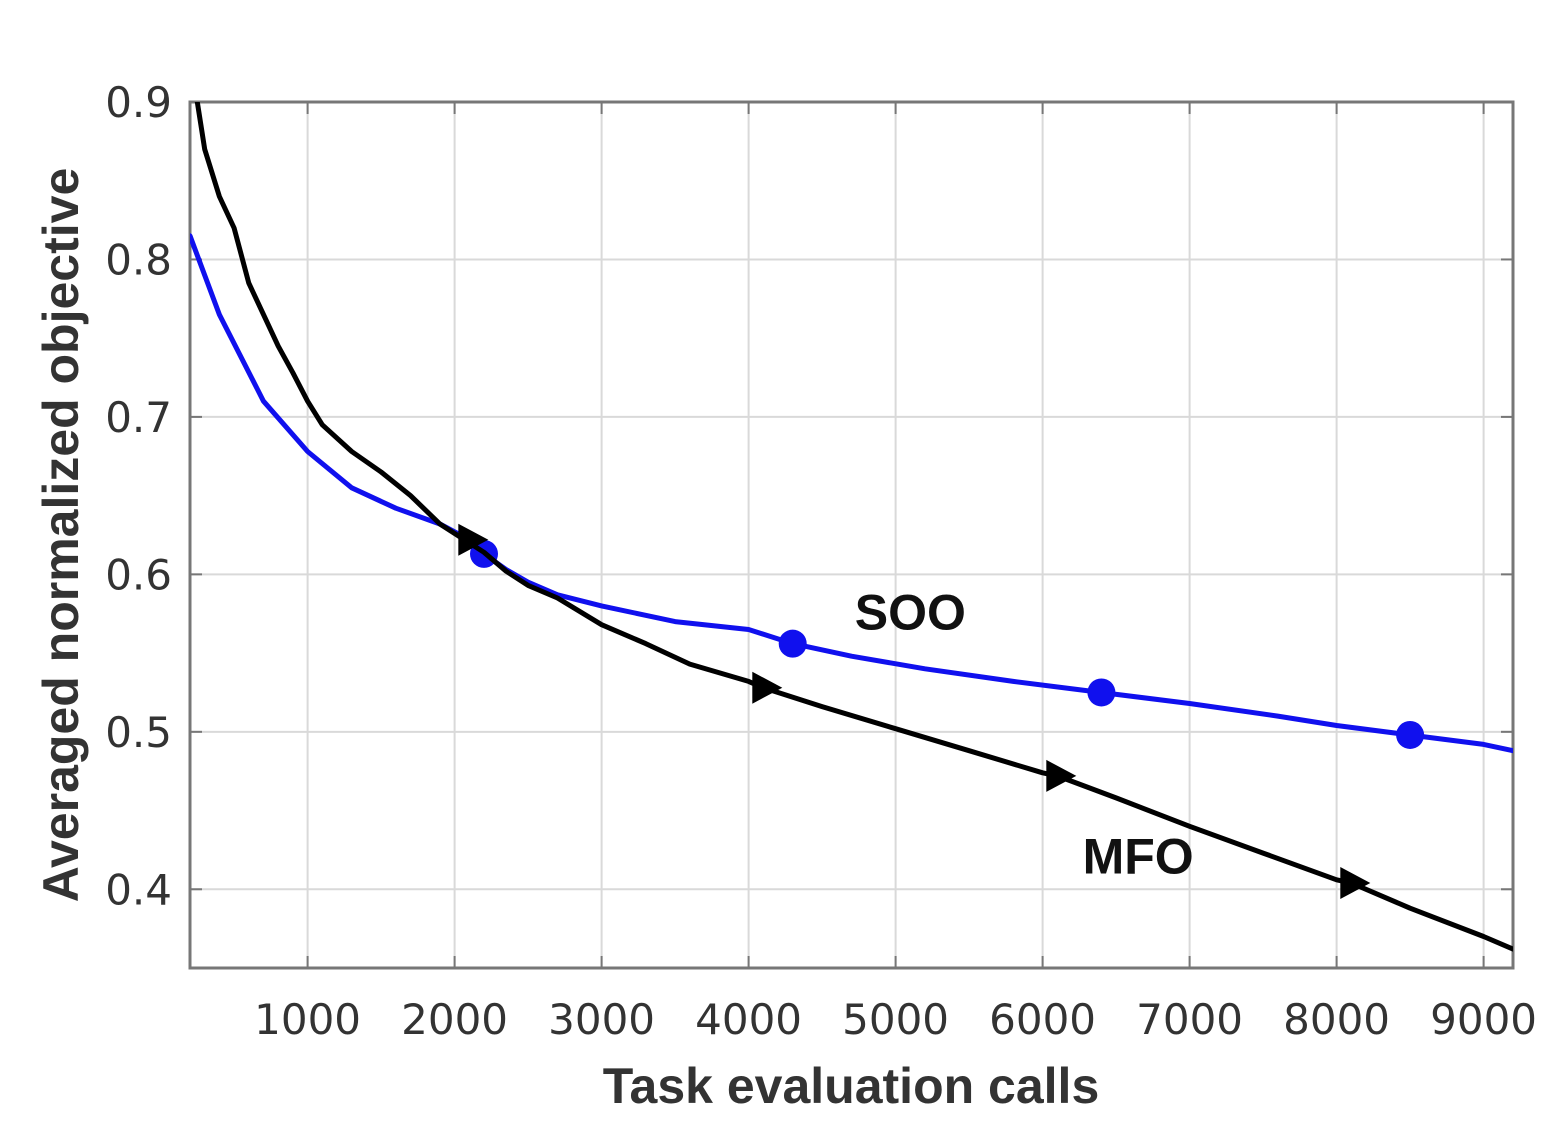  What do you see at coordinates (1483, 1019) in the screenshot?
I see `x-tick-label: 9000` at bounding box center [1483, 1019].